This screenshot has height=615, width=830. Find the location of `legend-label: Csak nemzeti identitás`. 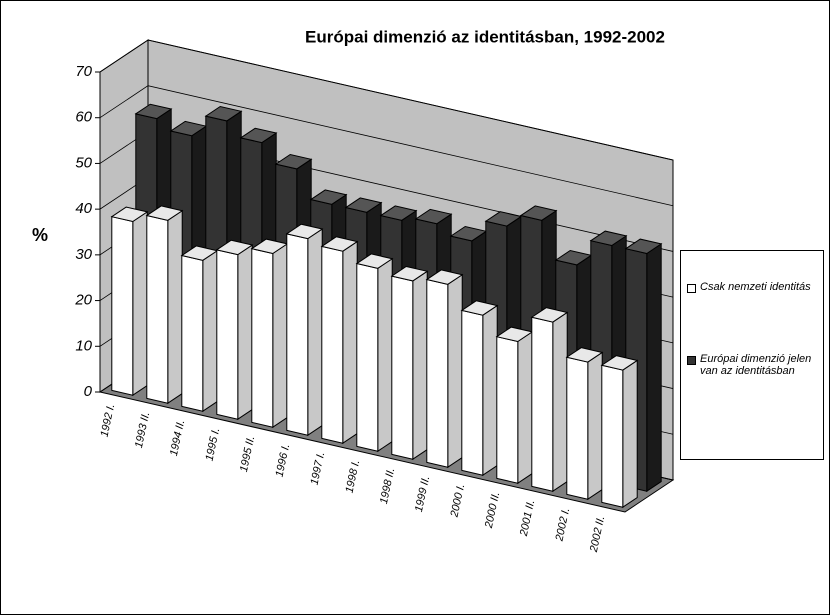

legend-label: Csak nemzeti identitás is located at coordinates (755, 287).